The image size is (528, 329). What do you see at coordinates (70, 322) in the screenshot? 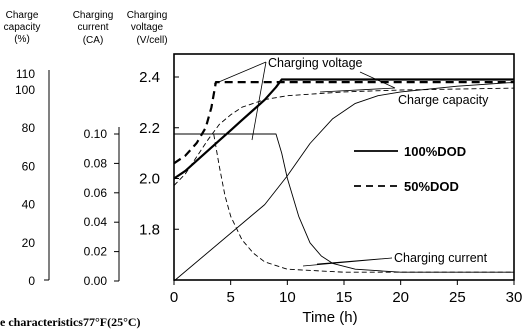
I see `figure-caption: e characteristics77°F(25°C)` at bounding box center [70, 322].